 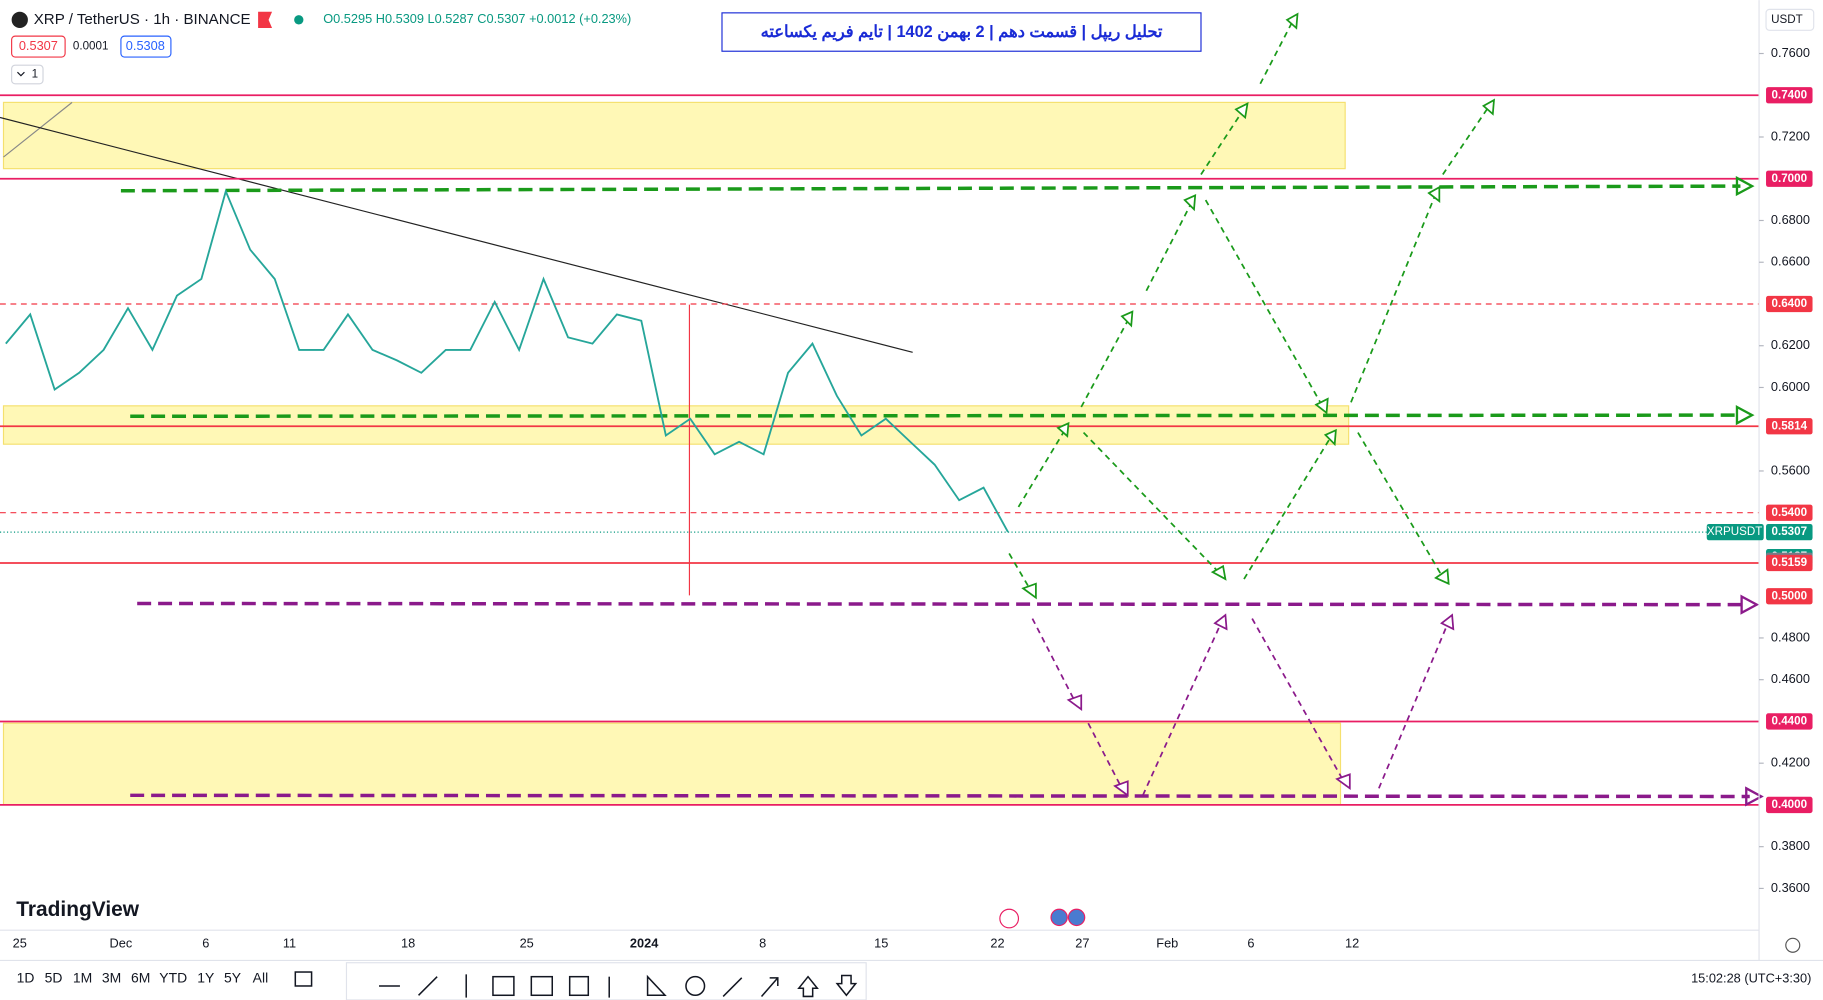 What do you see at coordinates (1790, 219) in the screenshot?
I see `y-tick-label: 0.6800` at bounding box center [1790, 219].